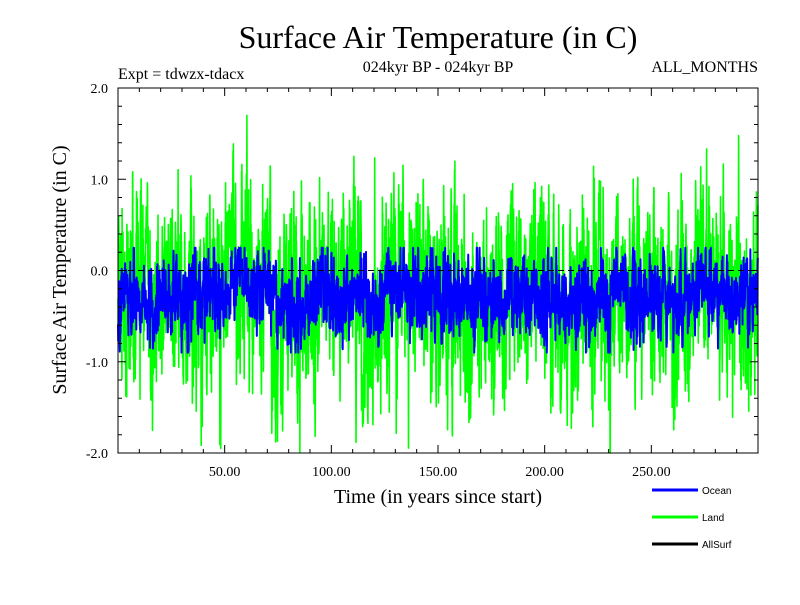 Image resolution: width=800 pixels, height=605 pixels. What do you see at coordinates (438, 67) in the screenshot?
I see `chart-subtitle-center: 024kyr BP - 024kyr BP` at bounding box center [438, 67].